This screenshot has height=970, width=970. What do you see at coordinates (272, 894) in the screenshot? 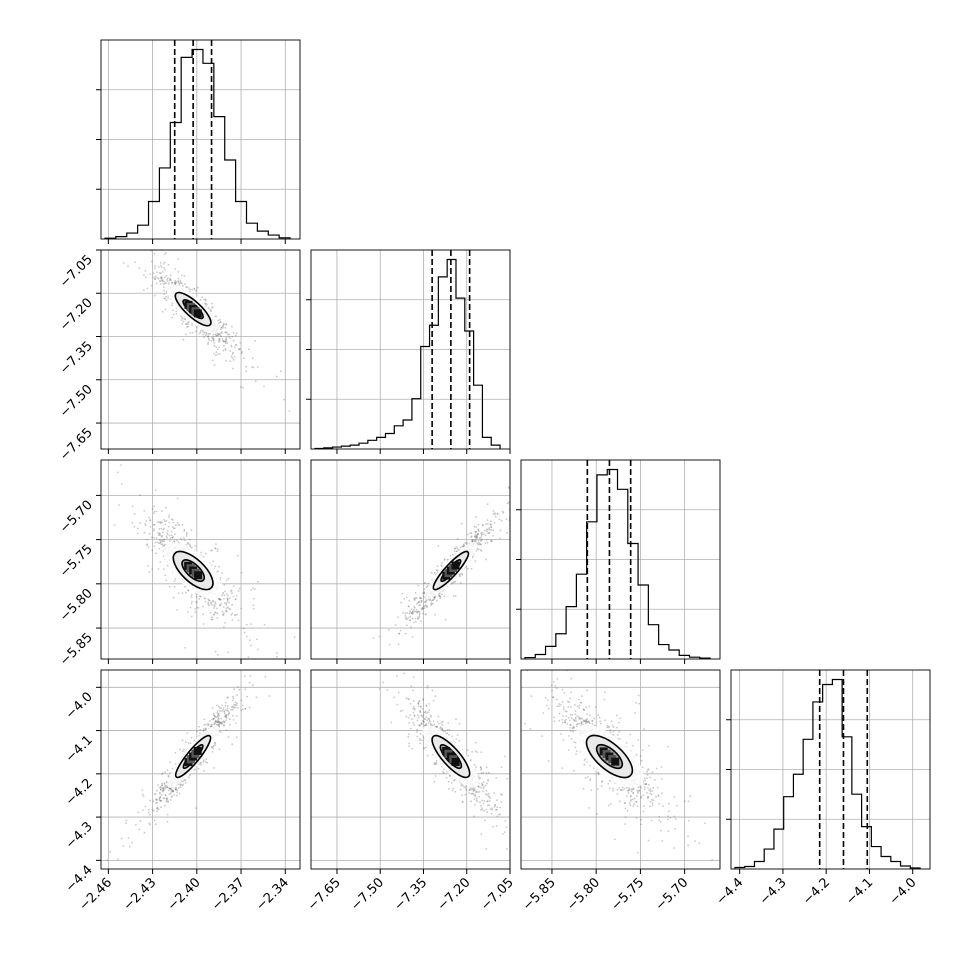
I see `x-tick-label: −2.34` at bounding box center [272, 894].